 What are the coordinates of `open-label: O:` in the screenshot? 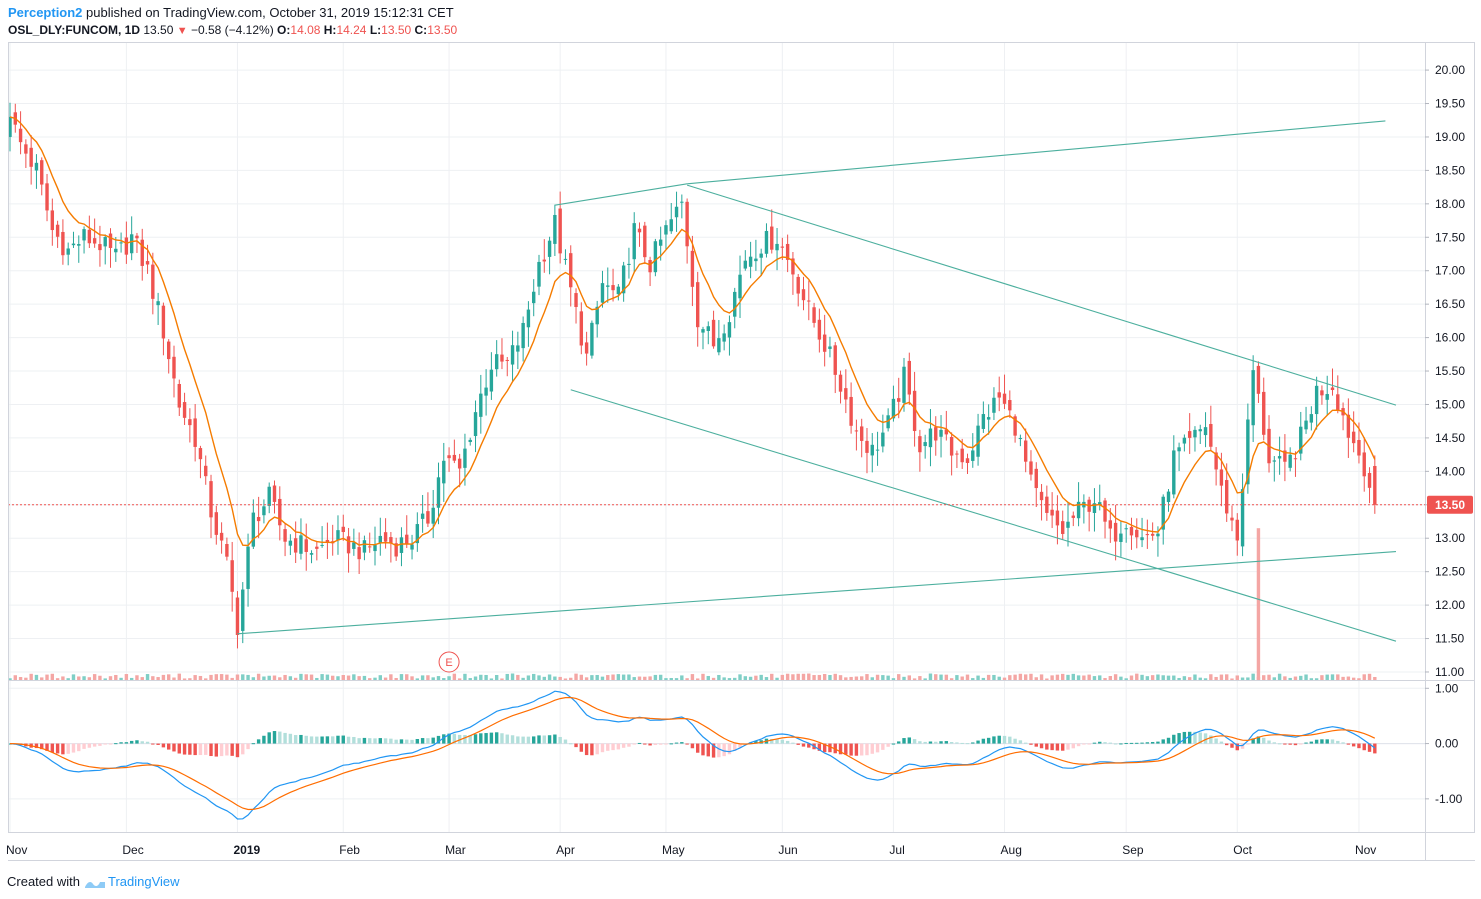 It's located at (284, 30).